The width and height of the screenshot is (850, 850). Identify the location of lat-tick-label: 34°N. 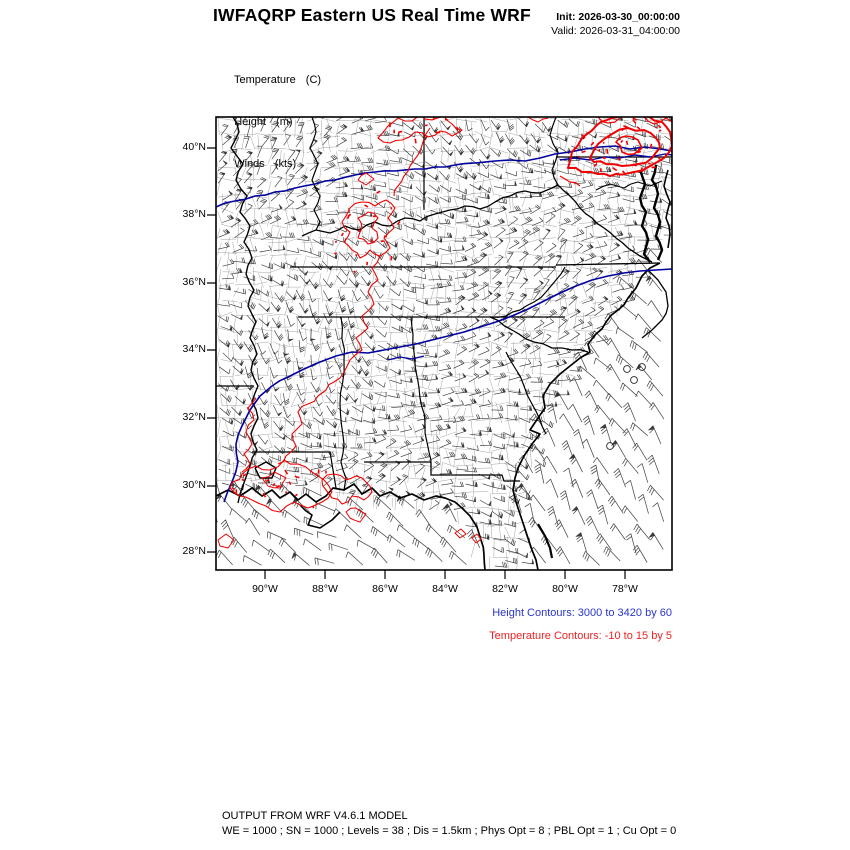
(194, 349).